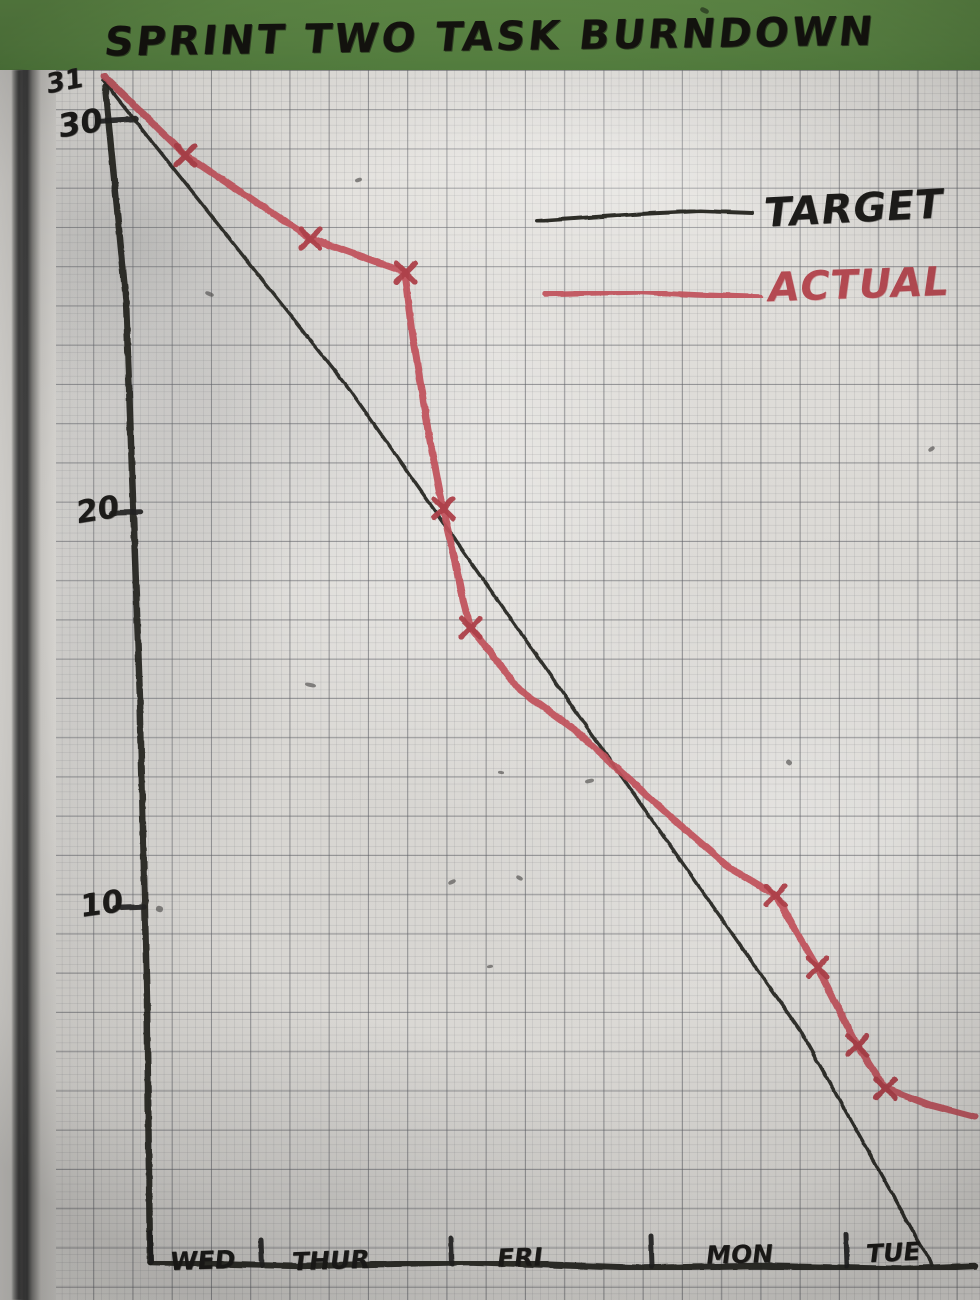  I want to click on x-axis-ticks, so click(498, 1249).